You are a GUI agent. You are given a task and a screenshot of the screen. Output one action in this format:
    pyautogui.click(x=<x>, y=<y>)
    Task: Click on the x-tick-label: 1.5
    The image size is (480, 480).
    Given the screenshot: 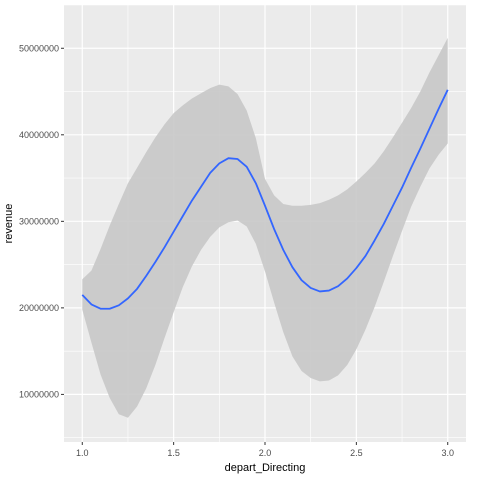 What is the action you would take?
    pyautogui.click(x=173, y=453)
    